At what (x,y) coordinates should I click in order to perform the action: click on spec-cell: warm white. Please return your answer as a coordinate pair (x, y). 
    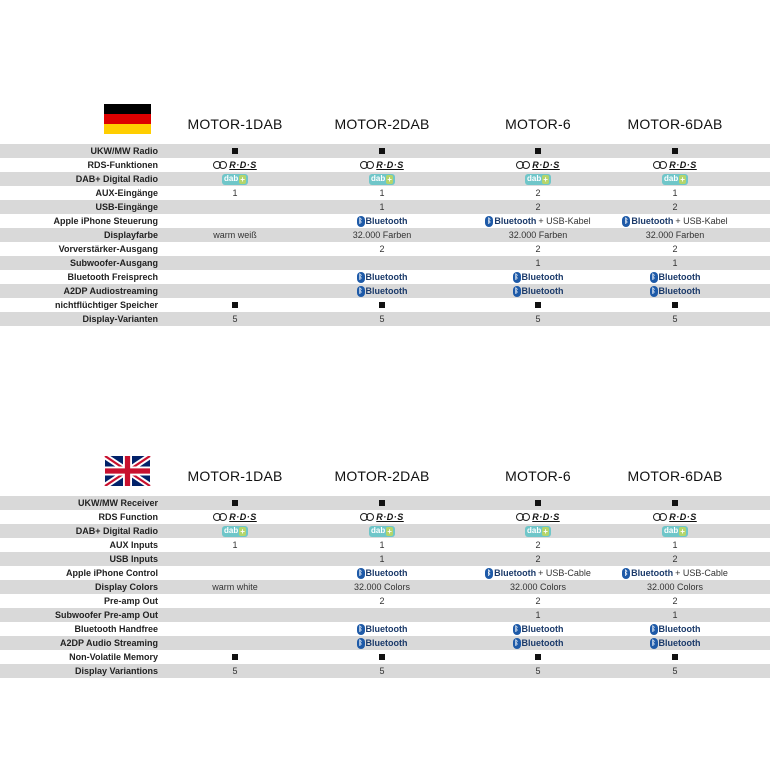
    Looking at the image, I should click on (235, 587).